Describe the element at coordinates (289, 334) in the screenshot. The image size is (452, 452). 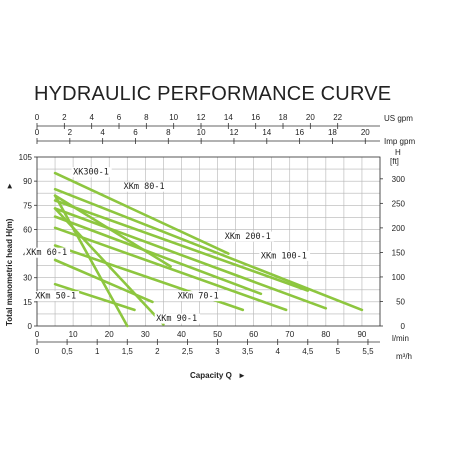
I see `x-tick-label: 70` at that location.